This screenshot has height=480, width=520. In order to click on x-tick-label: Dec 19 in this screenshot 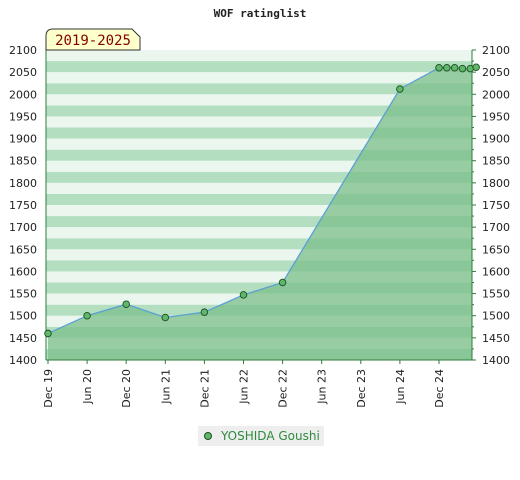, I will do `click(48, 388)`.